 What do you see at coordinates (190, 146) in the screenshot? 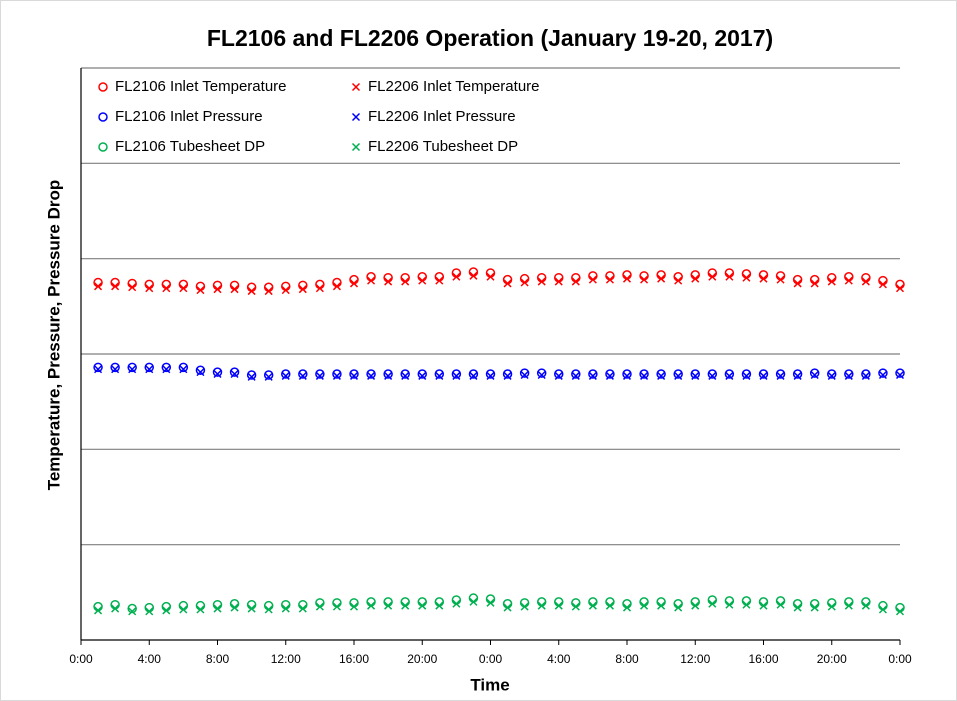
I see `legend-label: FL2106 Tubesheet DP` at bounding box center [190, 146].